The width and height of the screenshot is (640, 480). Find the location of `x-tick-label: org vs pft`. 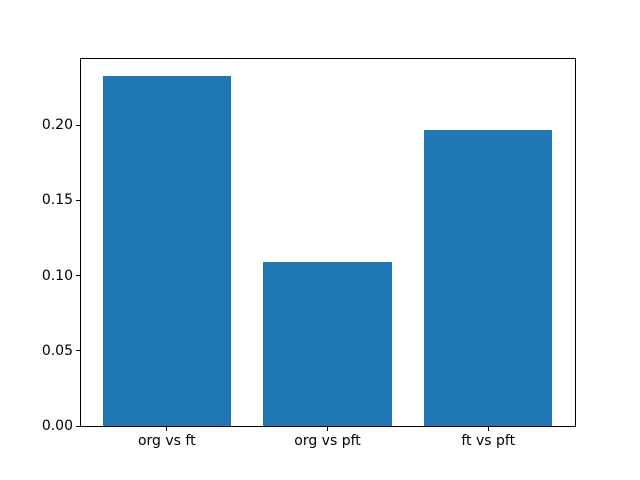

x-tick-label: org vs pft is located at coordinates (327, 441).